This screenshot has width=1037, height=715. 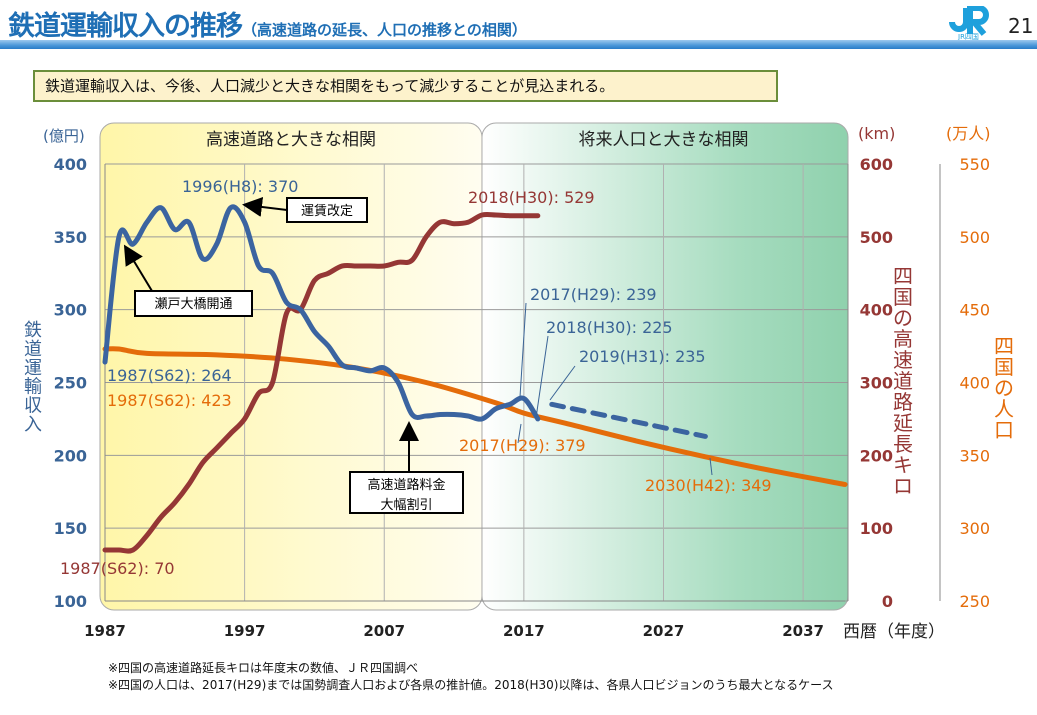 What do you see at coordinates (522, 445) in the screenshot?
I see `data-label: 2017(H29): 379` at bounding box center [522, 445].